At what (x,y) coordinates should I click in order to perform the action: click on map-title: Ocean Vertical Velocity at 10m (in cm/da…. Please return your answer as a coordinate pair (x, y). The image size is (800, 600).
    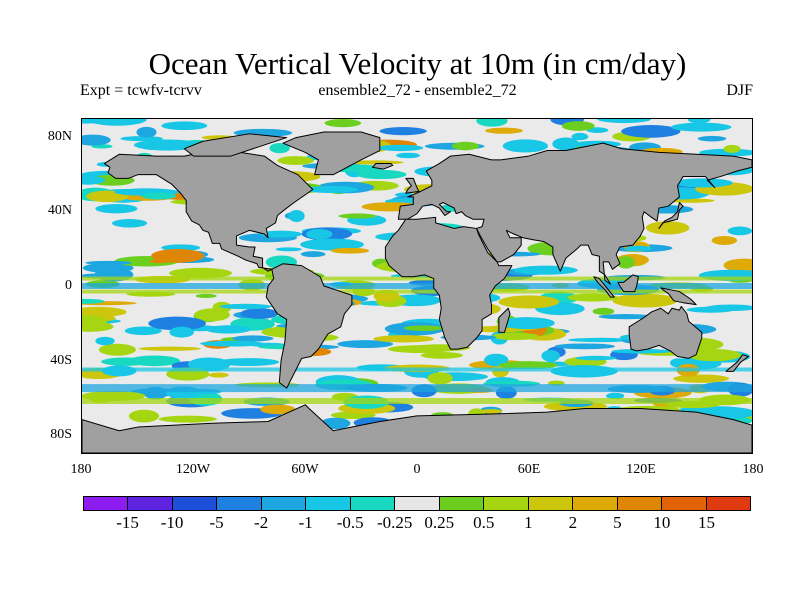
    Looking at the image, I should click on (417, 63).